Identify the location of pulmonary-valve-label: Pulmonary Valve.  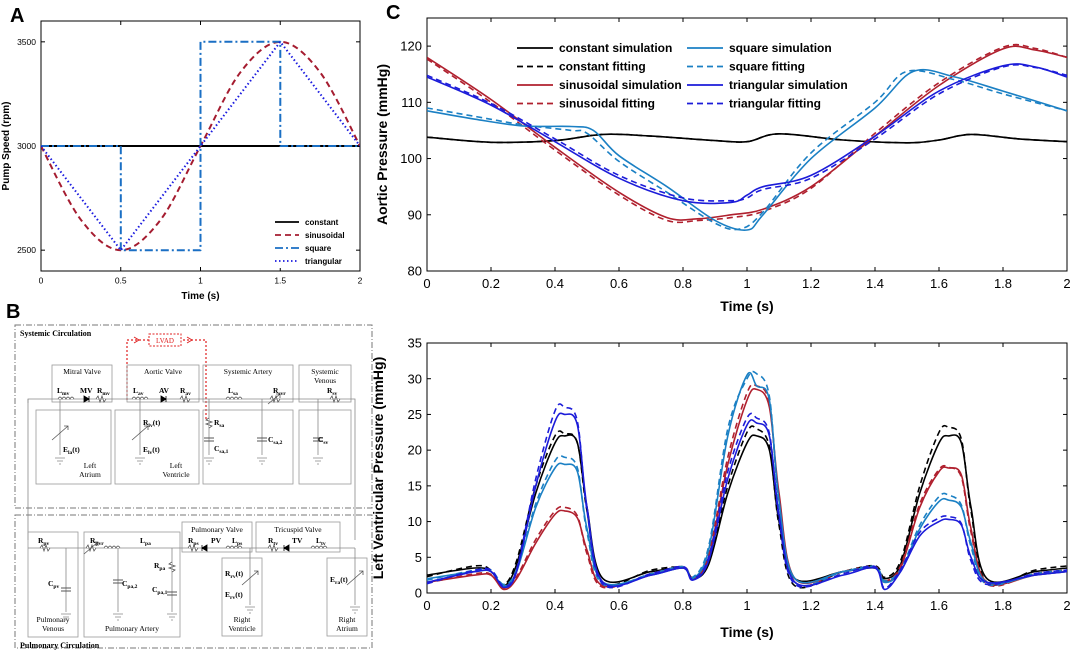
(217, 529).